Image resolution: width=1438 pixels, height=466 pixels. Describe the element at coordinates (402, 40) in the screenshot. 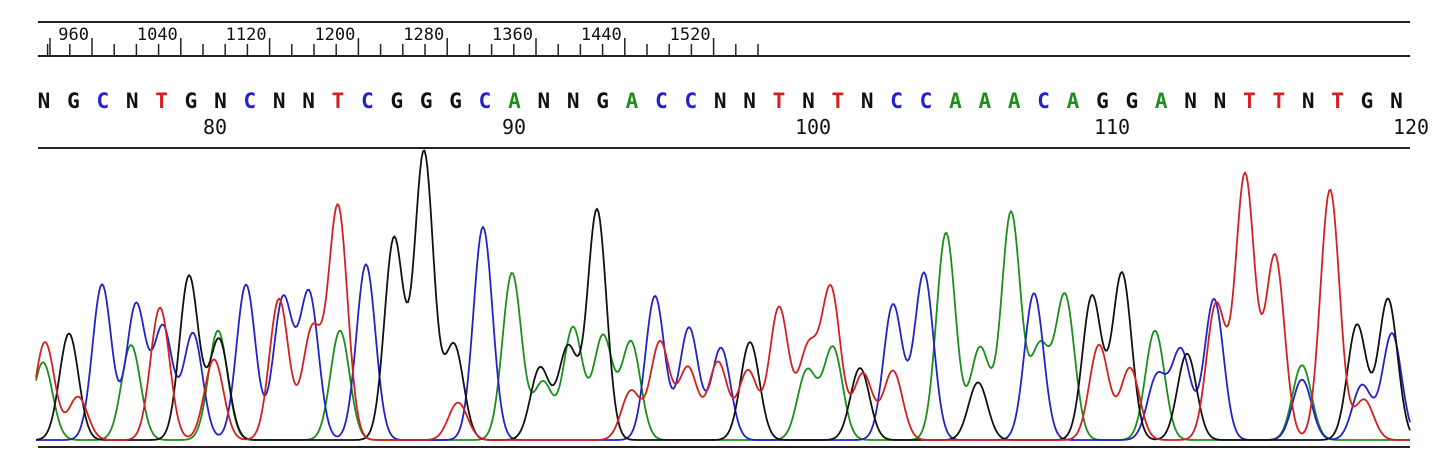

I see `scale-ticks: 960 1040 1120 1200 1280 1360 1440 1520` at that location.